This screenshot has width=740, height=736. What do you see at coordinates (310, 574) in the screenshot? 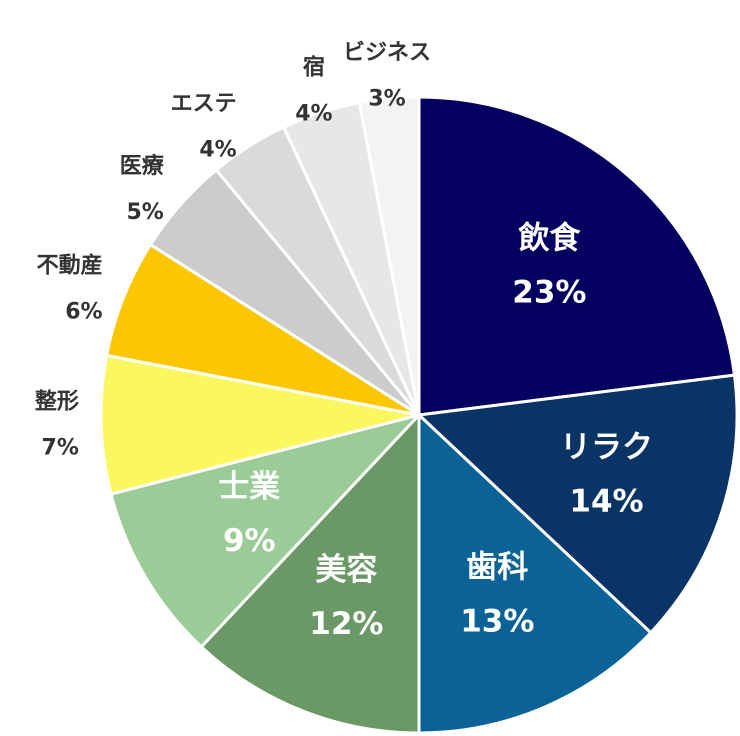
I see `slice-4-wedge` at bounding box center [310, 574].